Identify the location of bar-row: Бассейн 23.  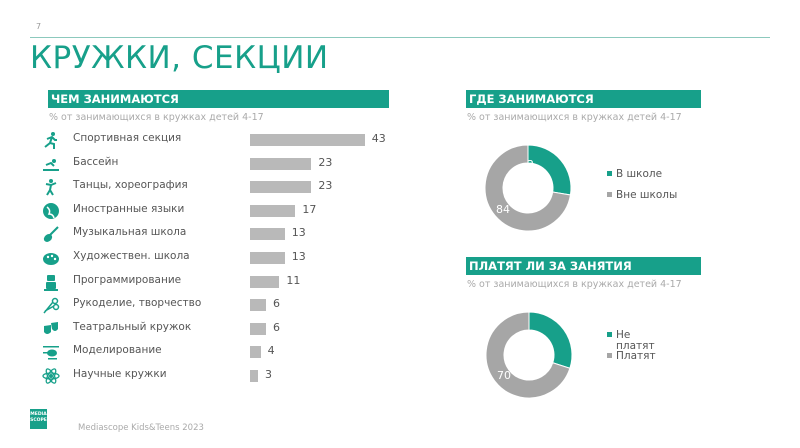
(222, 164).